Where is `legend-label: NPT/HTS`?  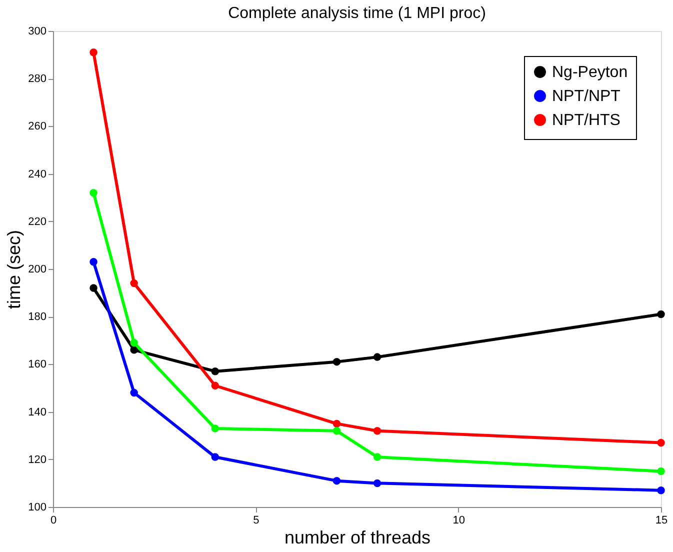 legend-label: NPT/HTS is located at coordinates (586, 120).